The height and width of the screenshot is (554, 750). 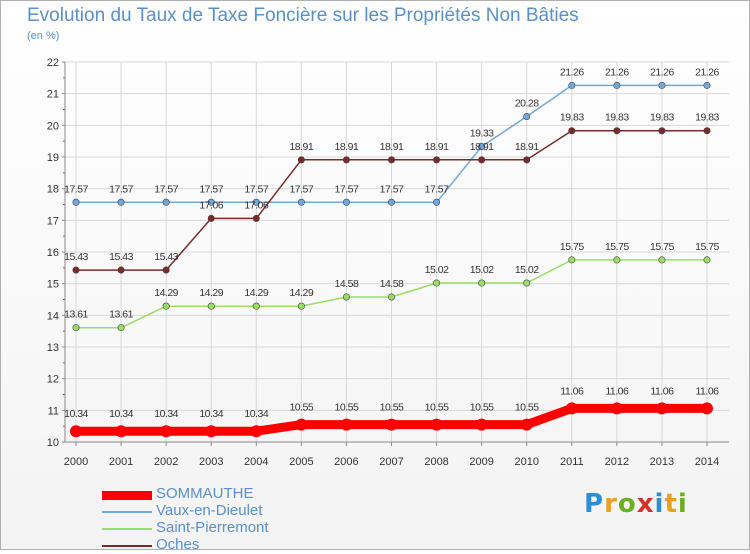 What do you see at coordinates (645, 504) in the screenshot?
I see `logo-letter: x` at bounding box center [645, 504].